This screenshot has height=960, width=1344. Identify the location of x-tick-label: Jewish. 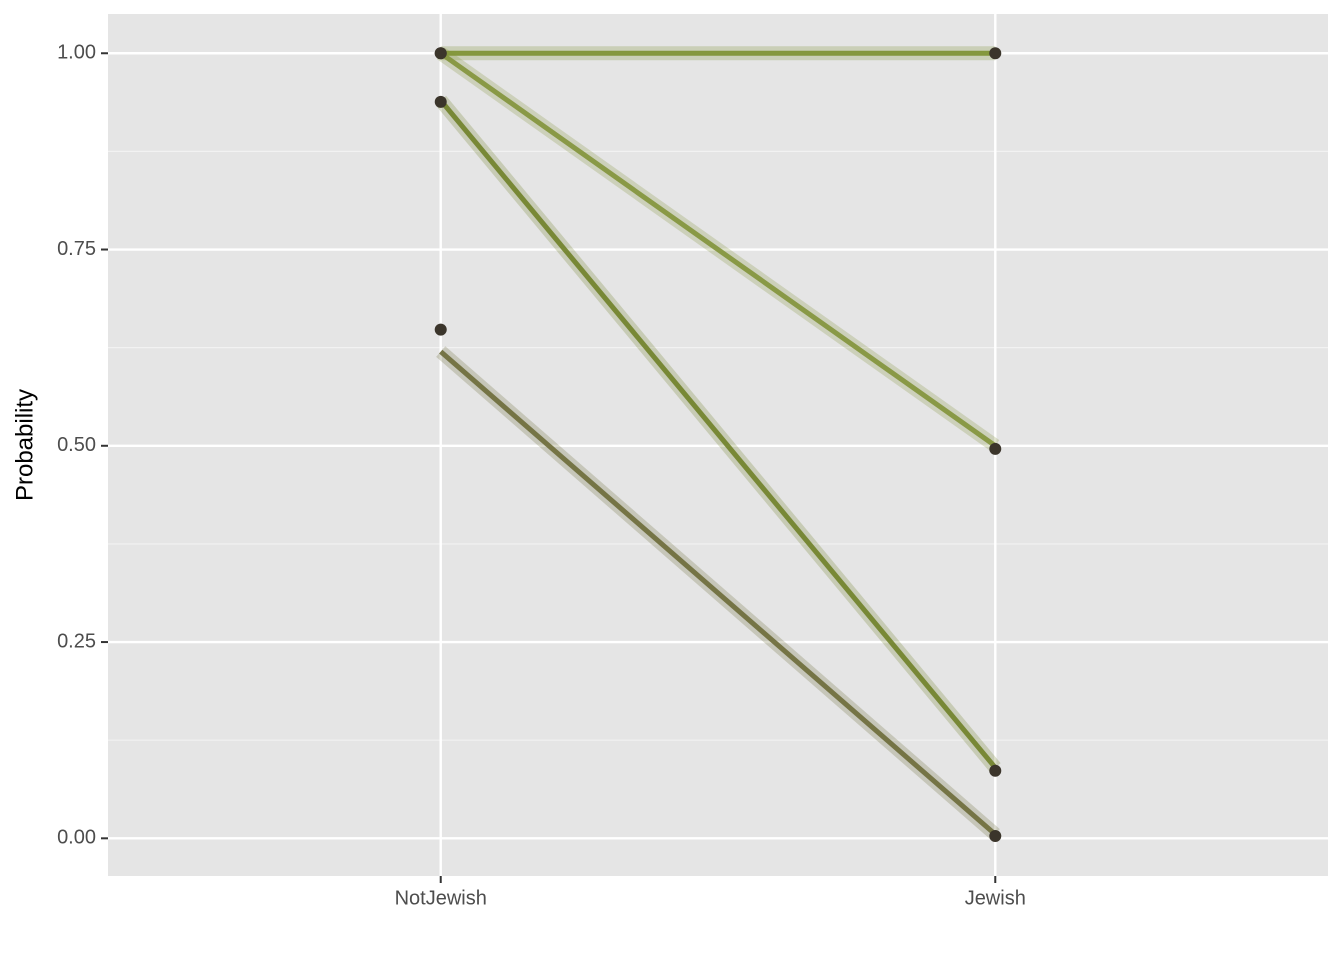
(995, 898).